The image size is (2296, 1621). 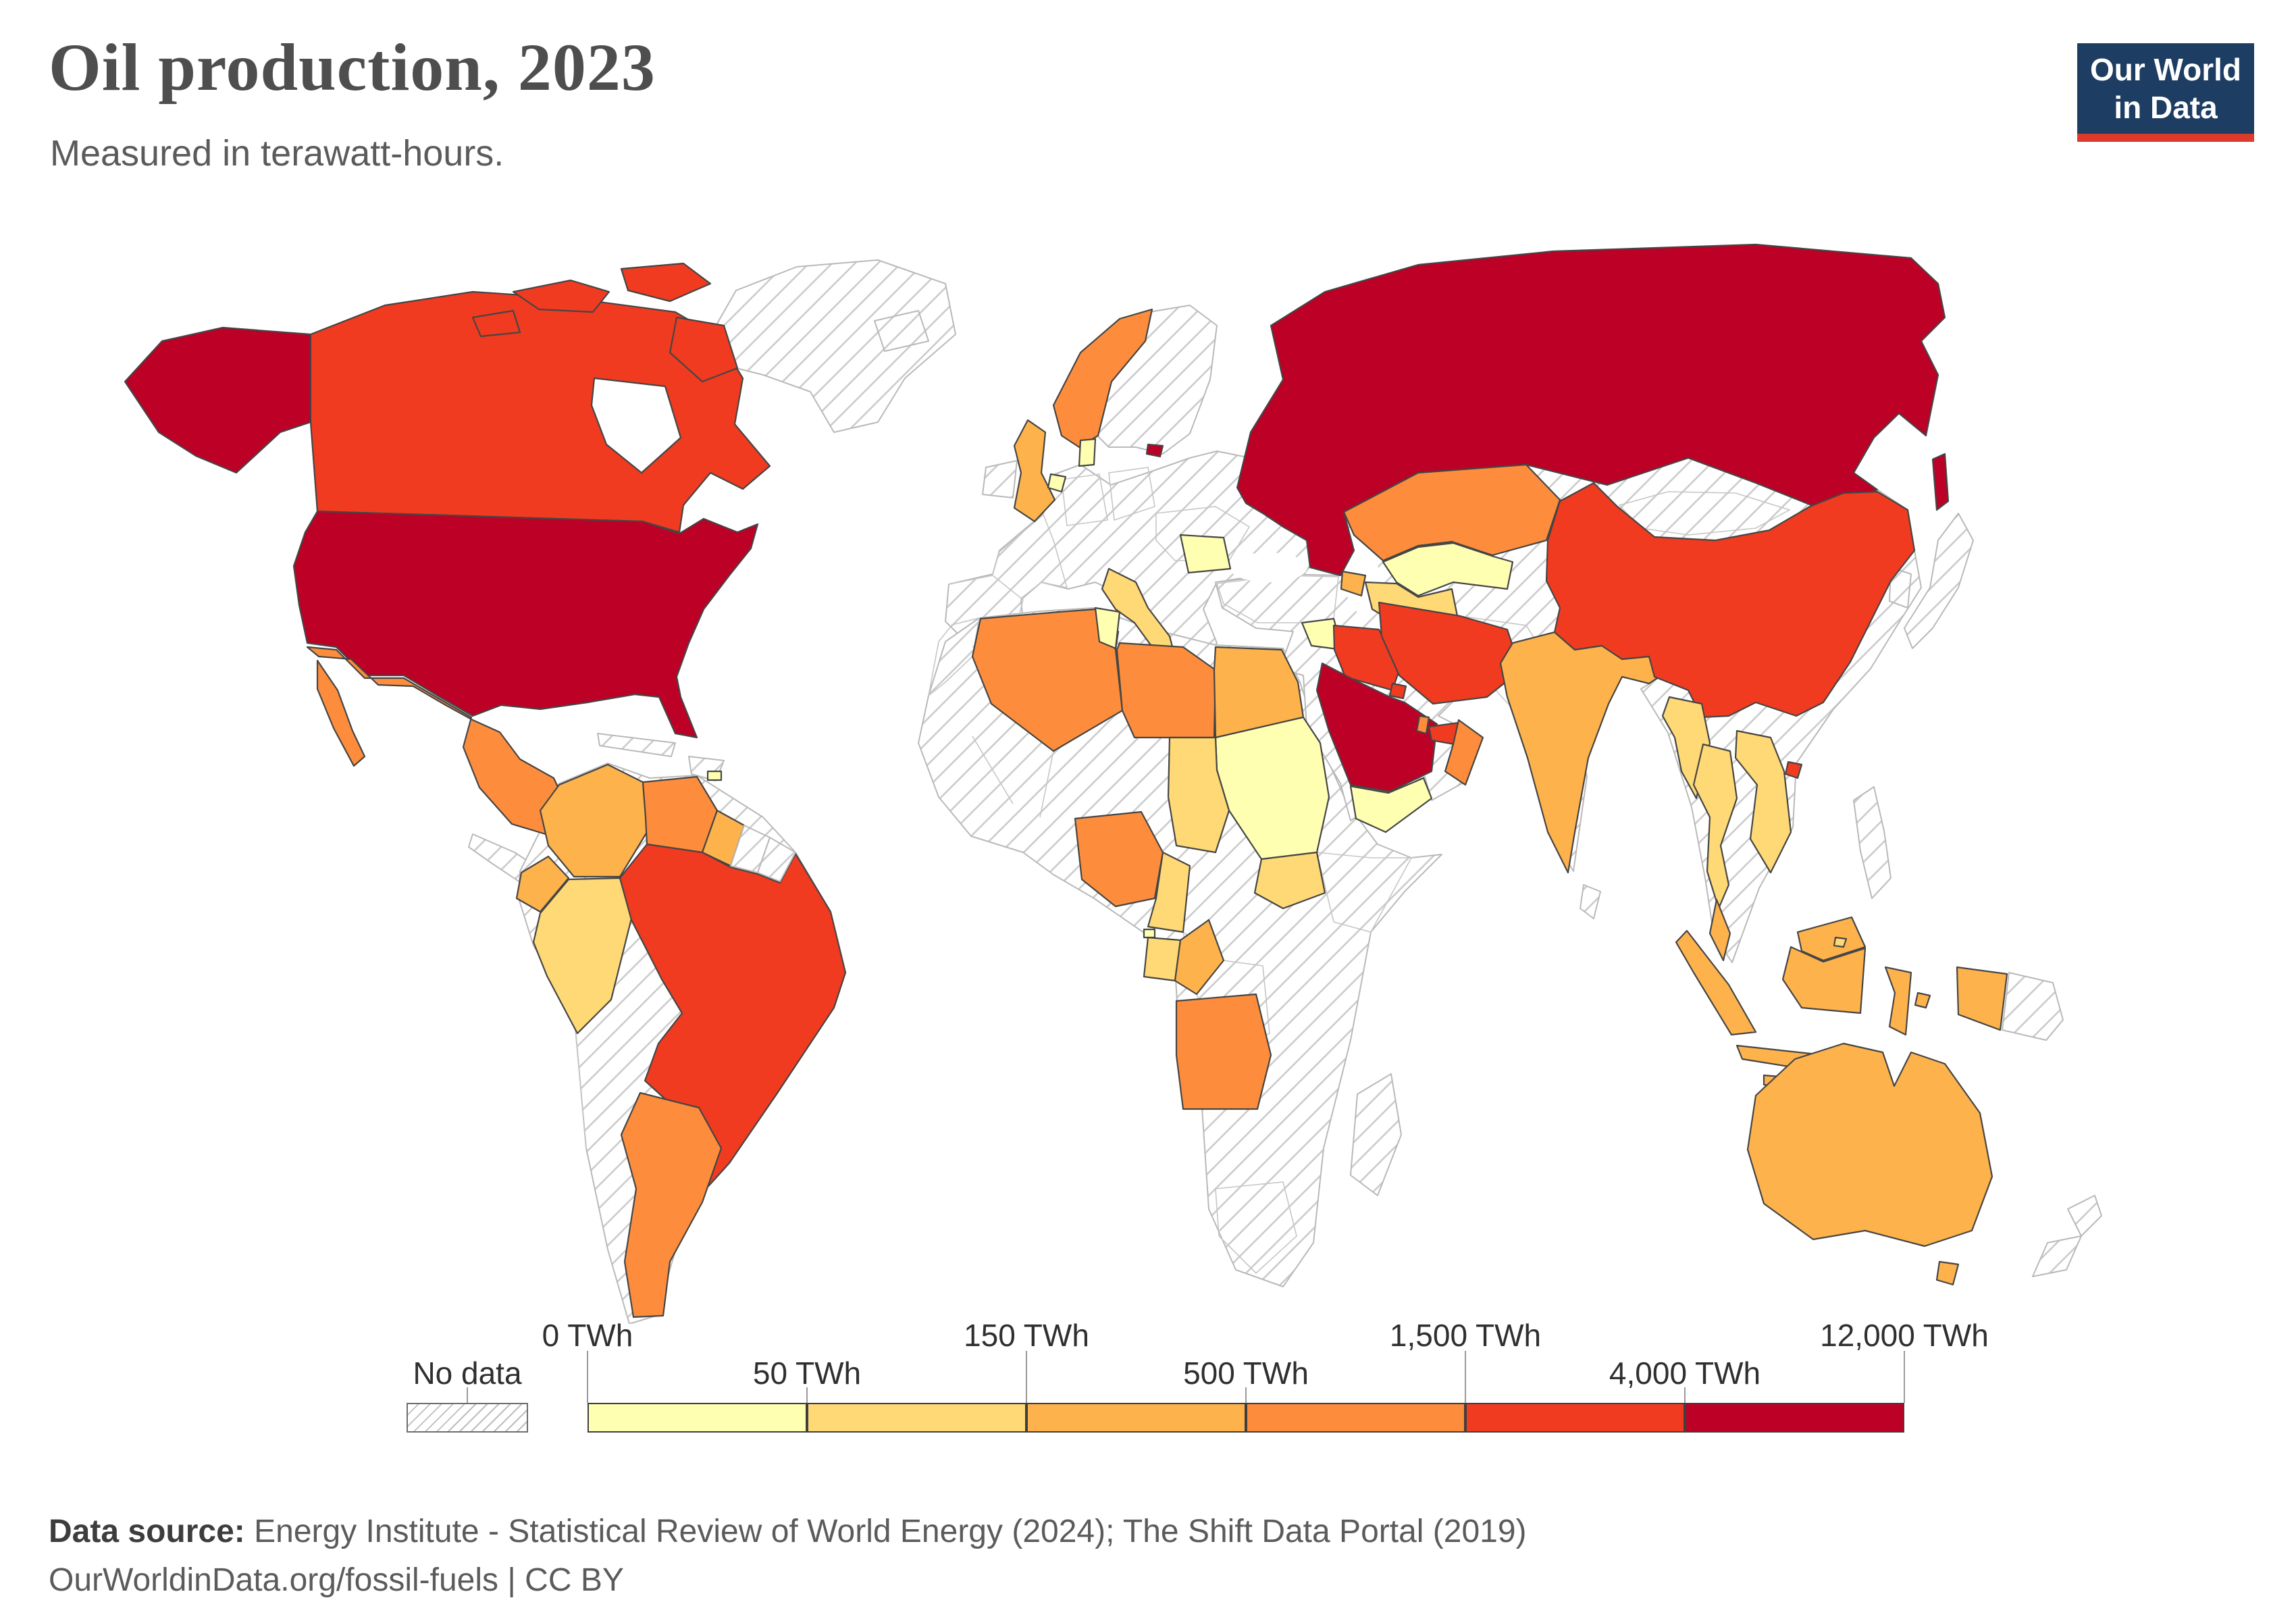 I want to click on region-papua-new-guinea, so click(x=2033, y=1006).